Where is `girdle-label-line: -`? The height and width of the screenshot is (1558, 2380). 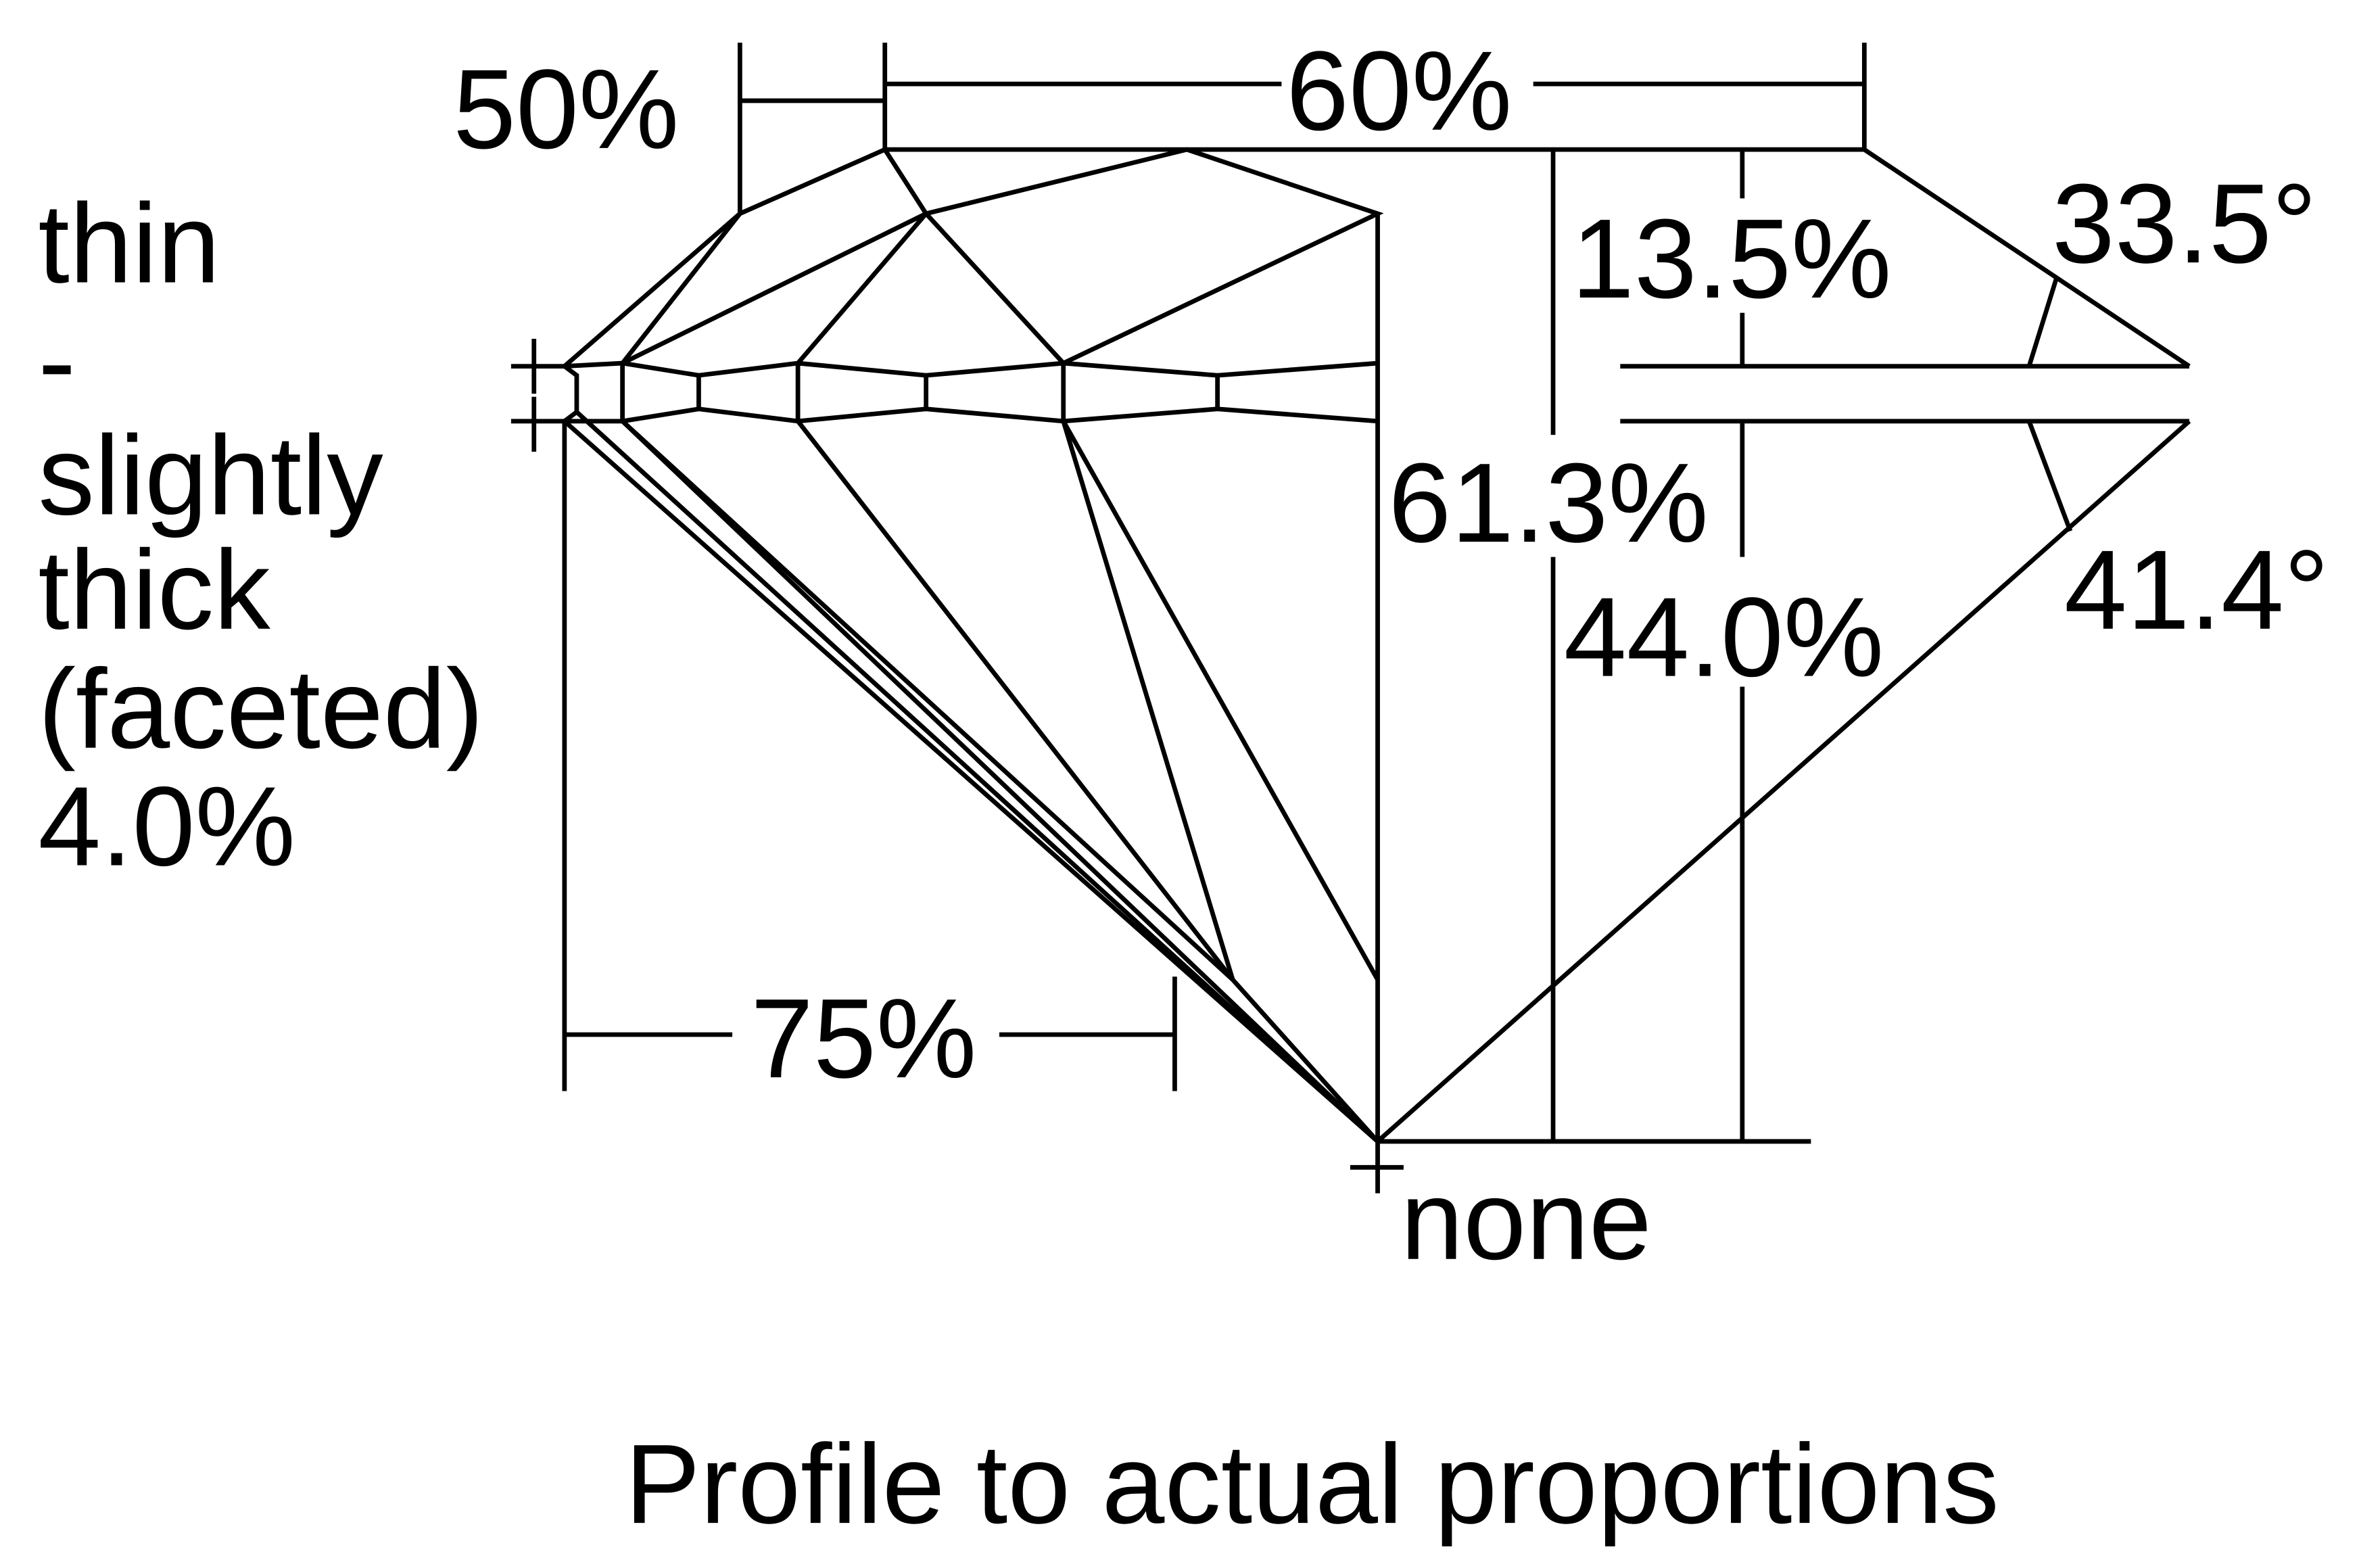
girdle-label-line: - is located at coordinates (57, 361).